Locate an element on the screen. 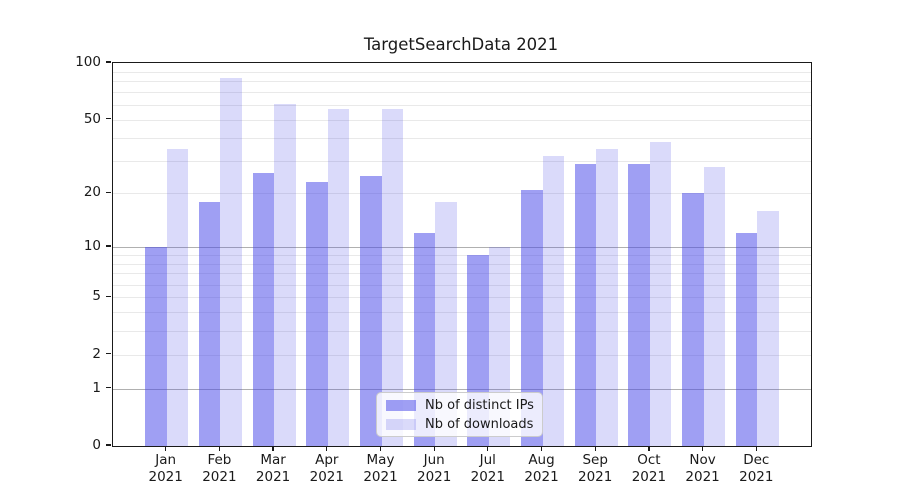  bar-downloads-dec is located at coordinates (768, 328).